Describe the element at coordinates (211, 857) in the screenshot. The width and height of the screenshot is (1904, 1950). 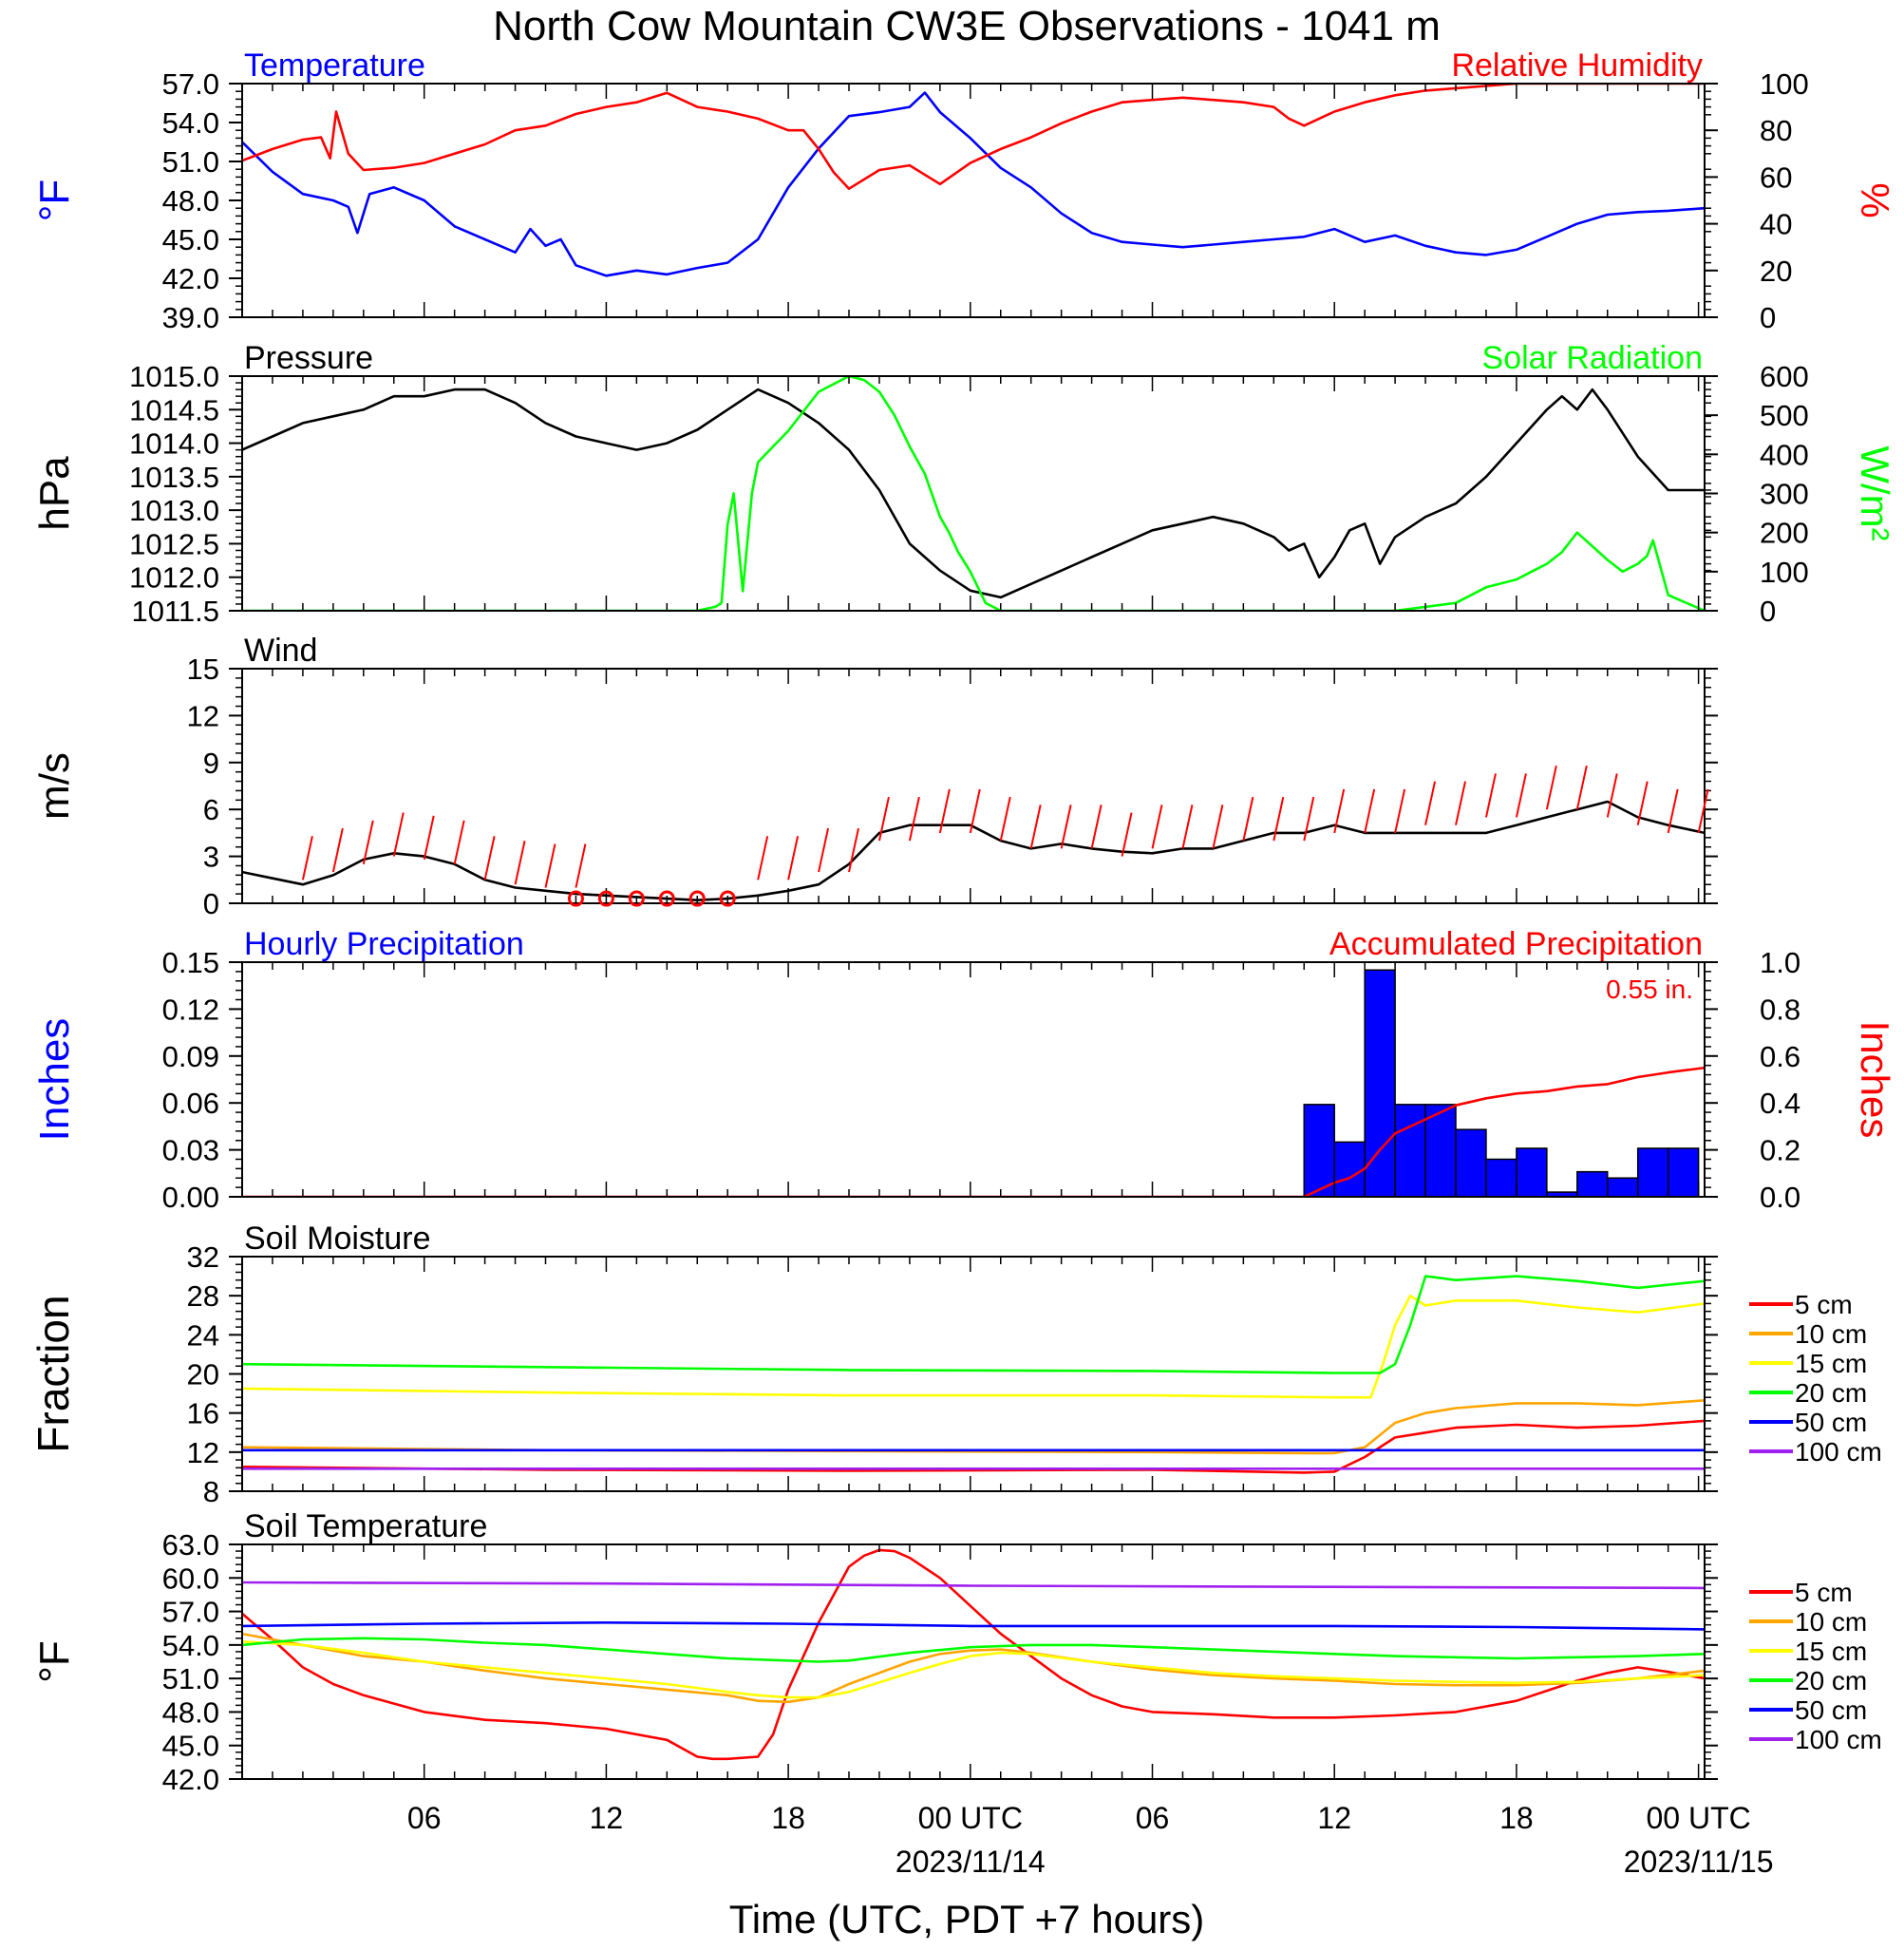
I see `y-tick-label-left: 3` at that location.